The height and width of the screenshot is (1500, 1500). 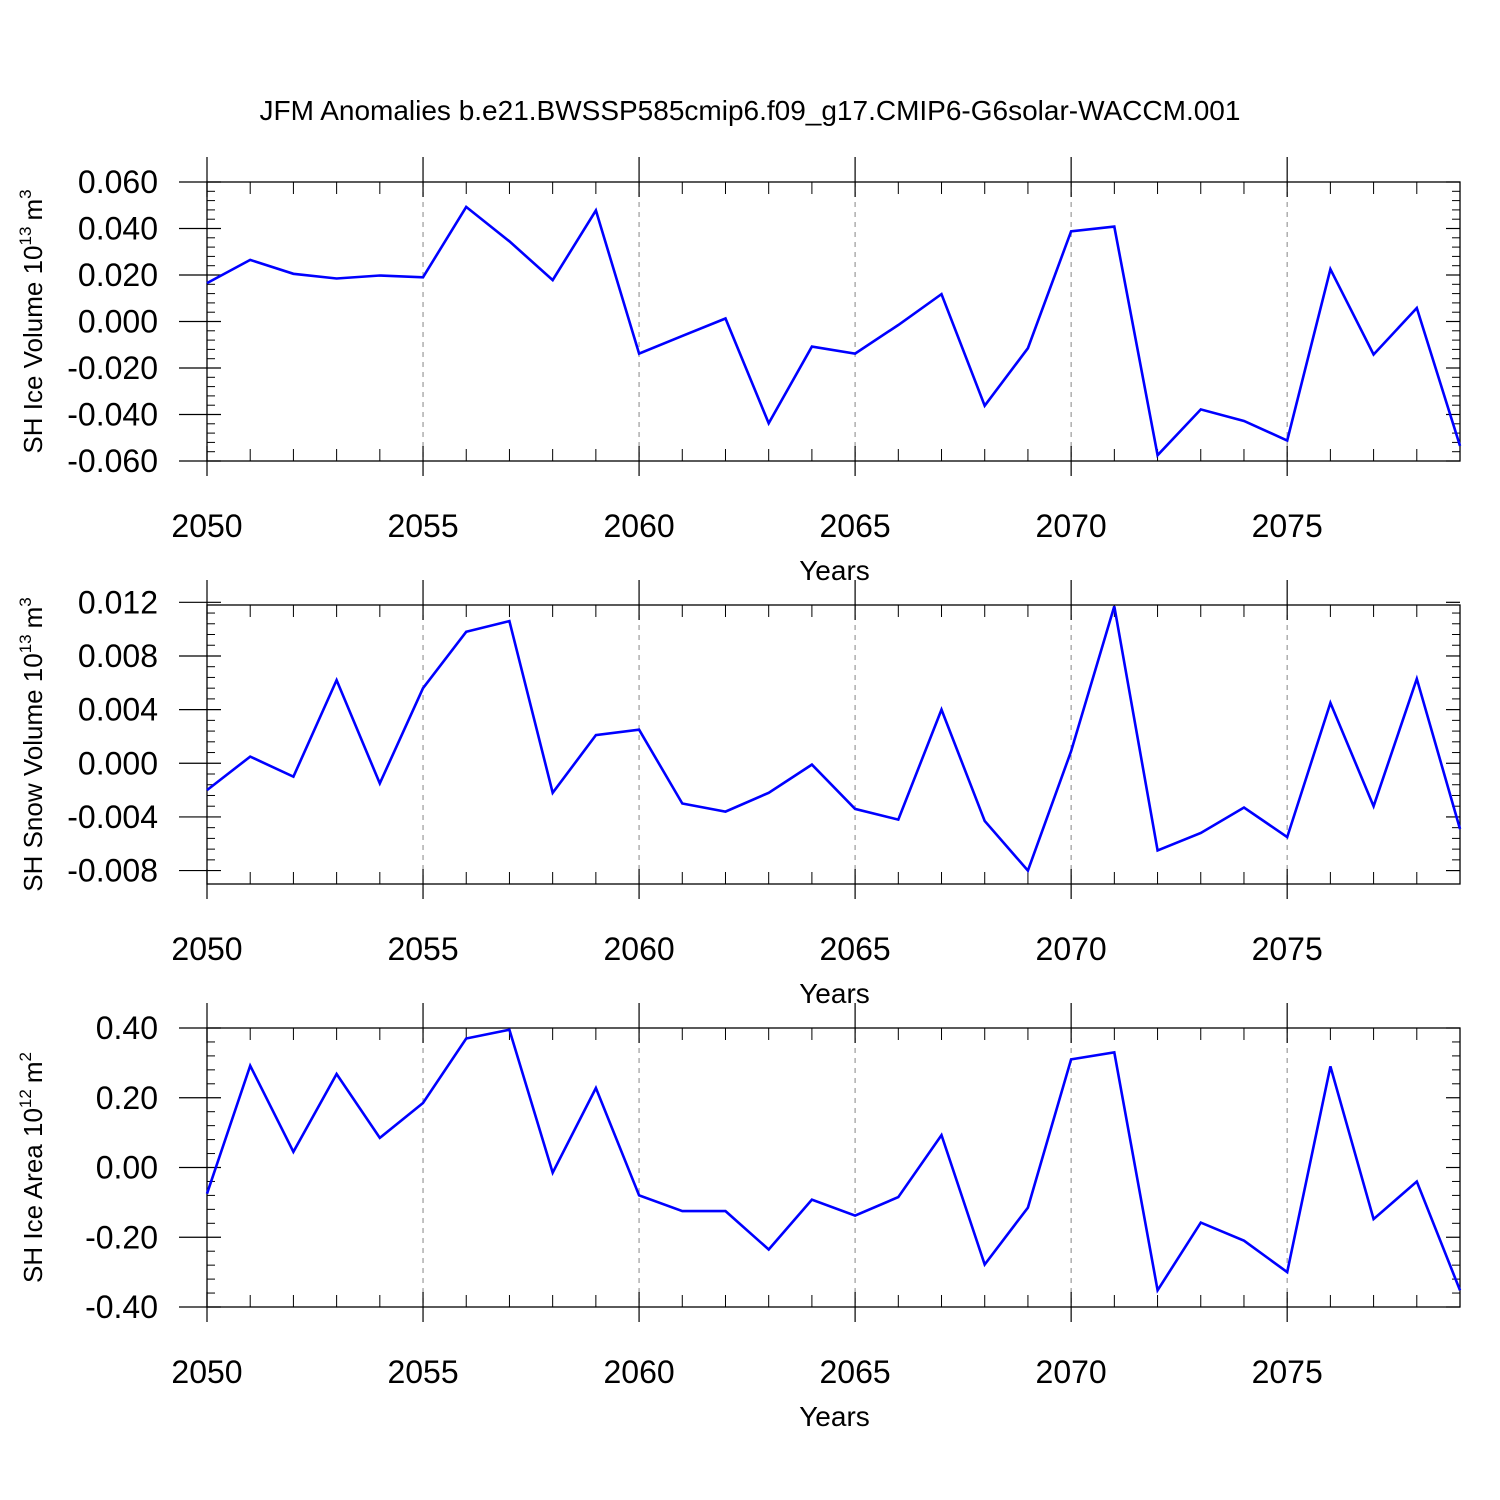 What do you see at coordinates (118, 275) in the screenshot?
I see `y-tick-label: 0.020` at bounding box center [118, 275].